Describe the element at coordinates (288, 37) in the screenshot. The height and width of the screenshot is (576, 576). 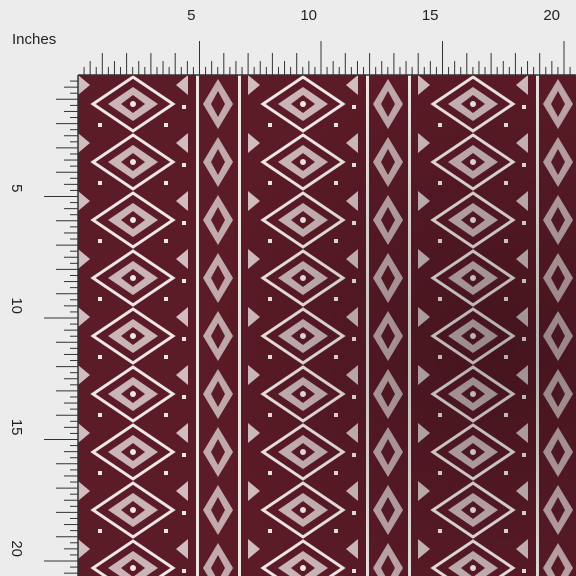
I see `top-ruler` at that location.